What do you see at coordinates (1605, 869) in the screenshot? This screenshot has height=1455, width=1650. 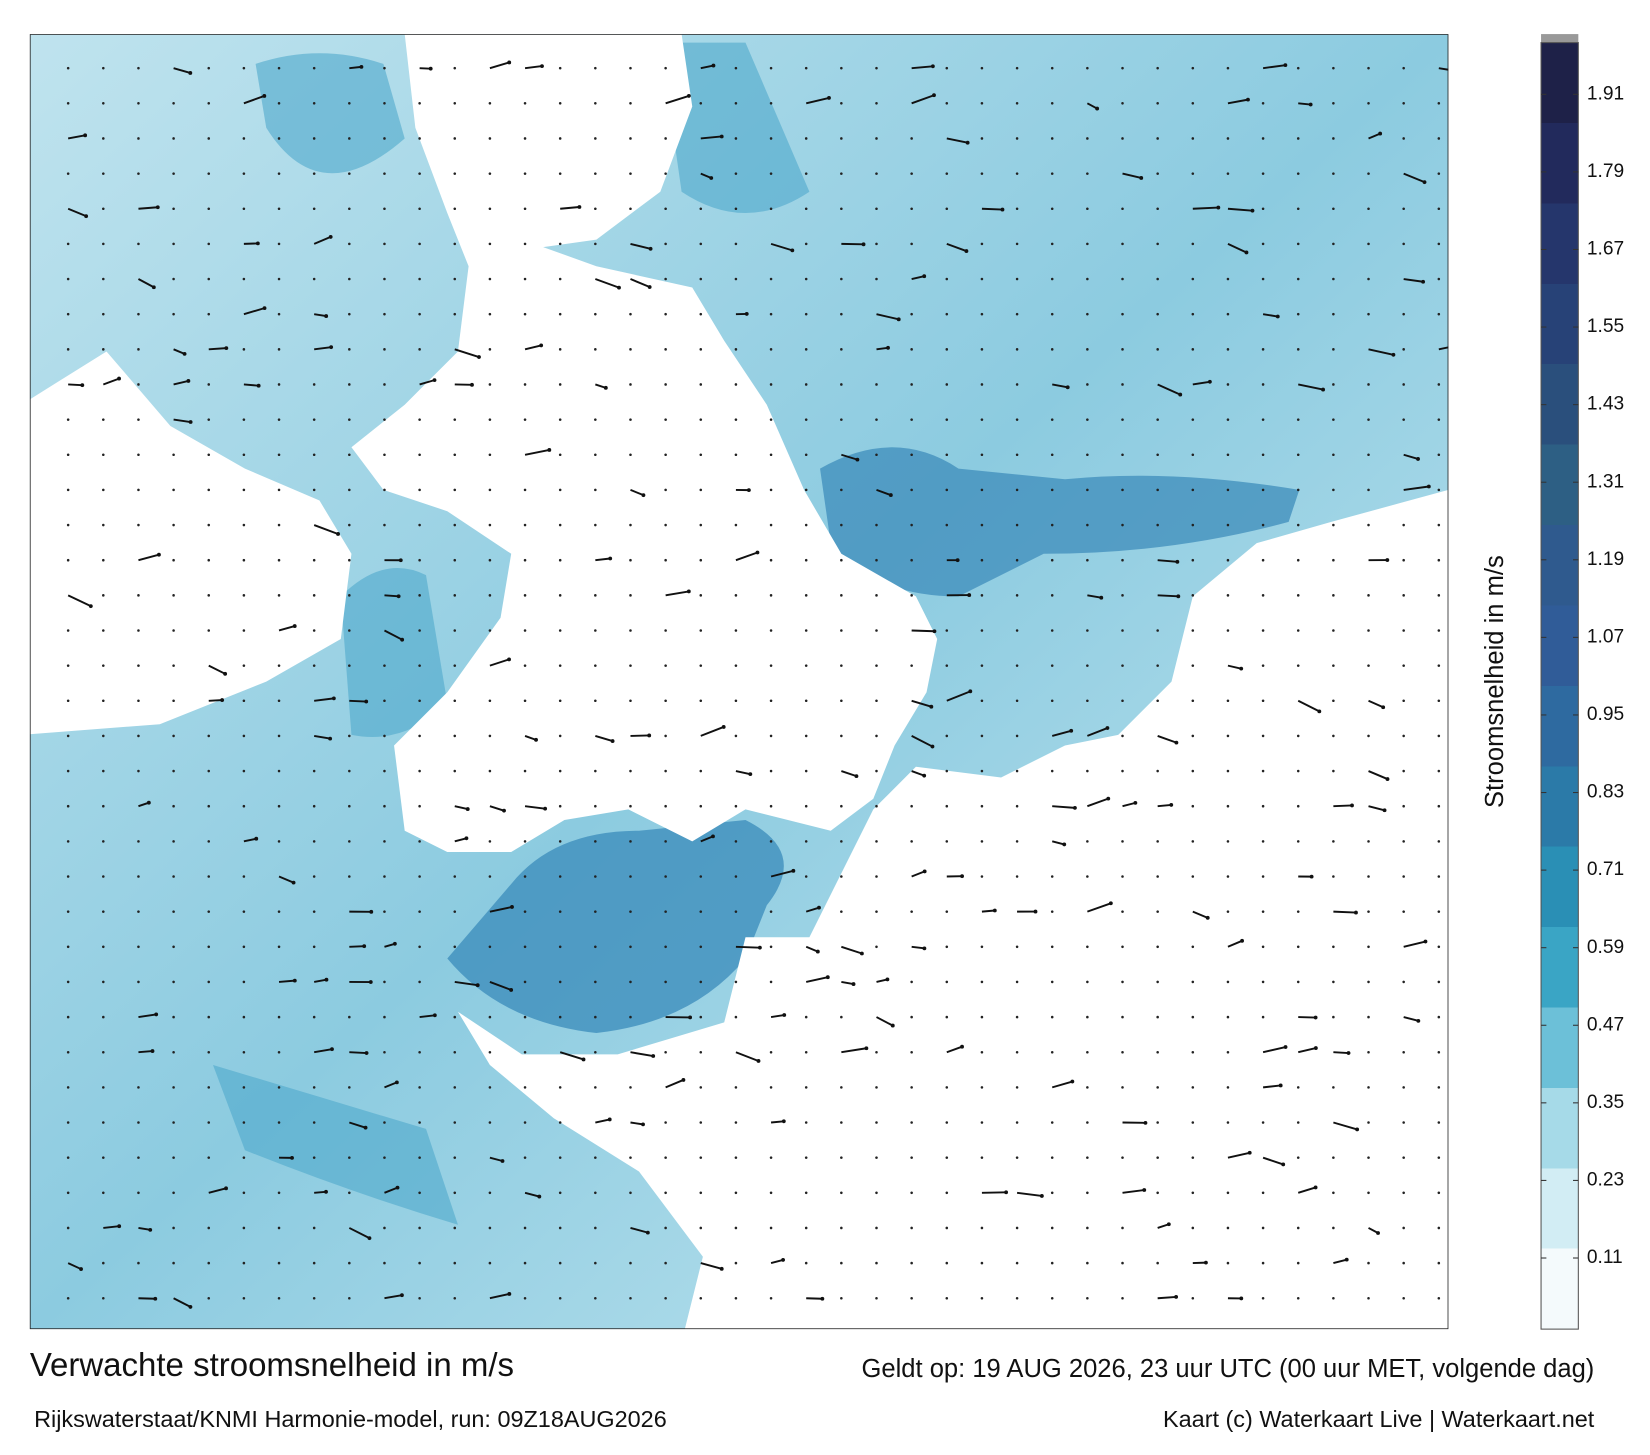 I see `colorbar-tick-label: 0.71` at bounding box center [1605, 869].